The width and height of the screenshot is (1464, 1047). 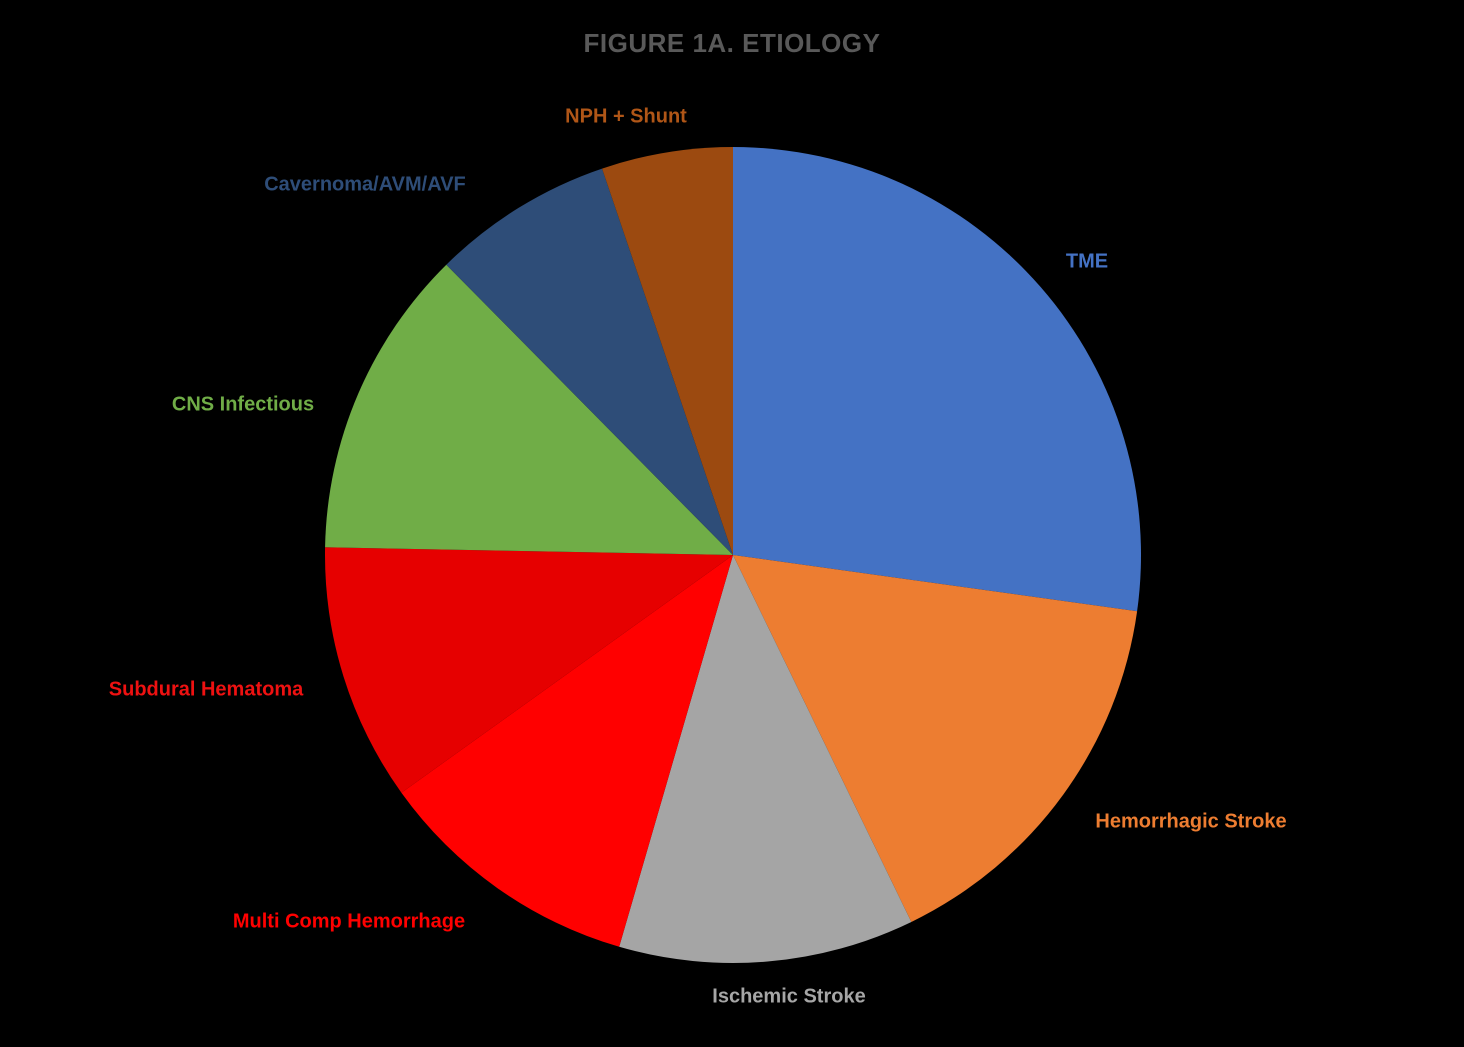 I want to click on slice-label-subdural-hematoma: Subdural Hematoma, so click(x=206, y=689).